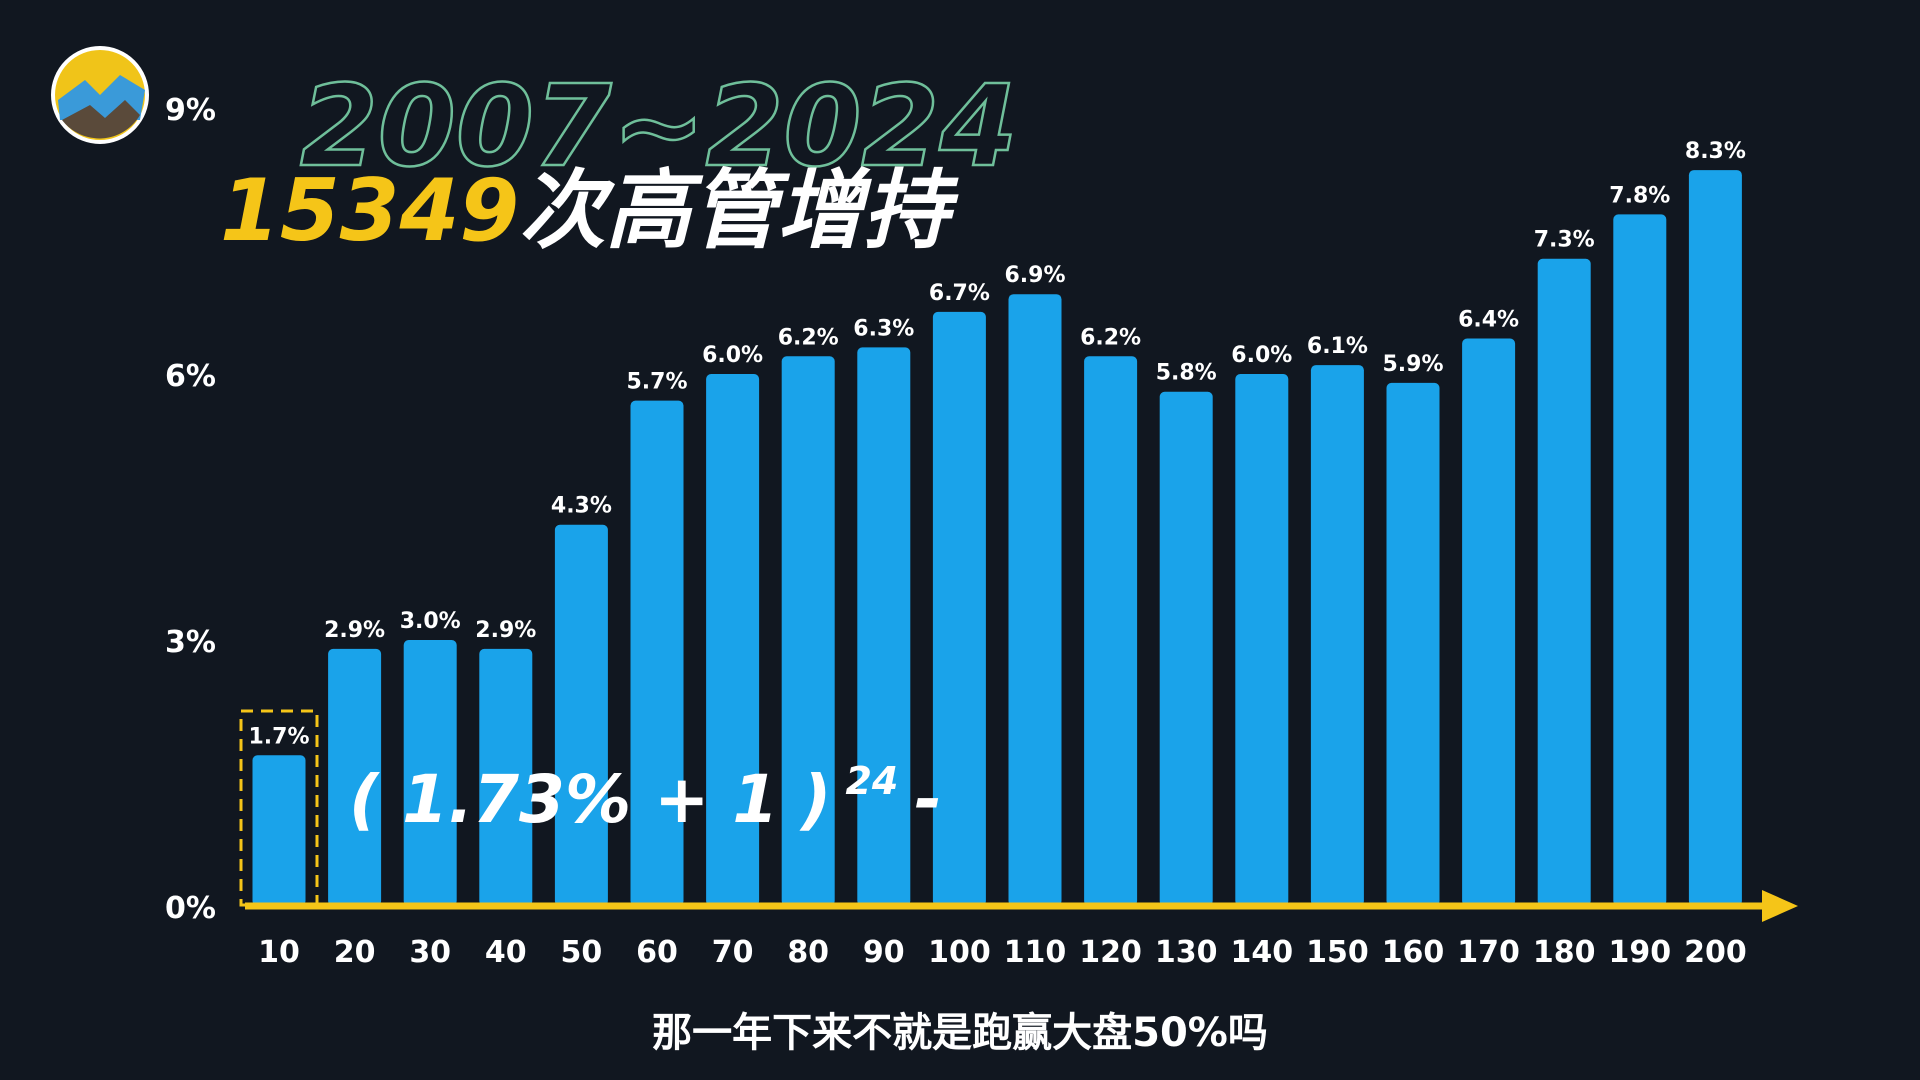 This screenshot has width=1920, height=1080. I want to click on value-label: 4.3%, so click(581, 506).